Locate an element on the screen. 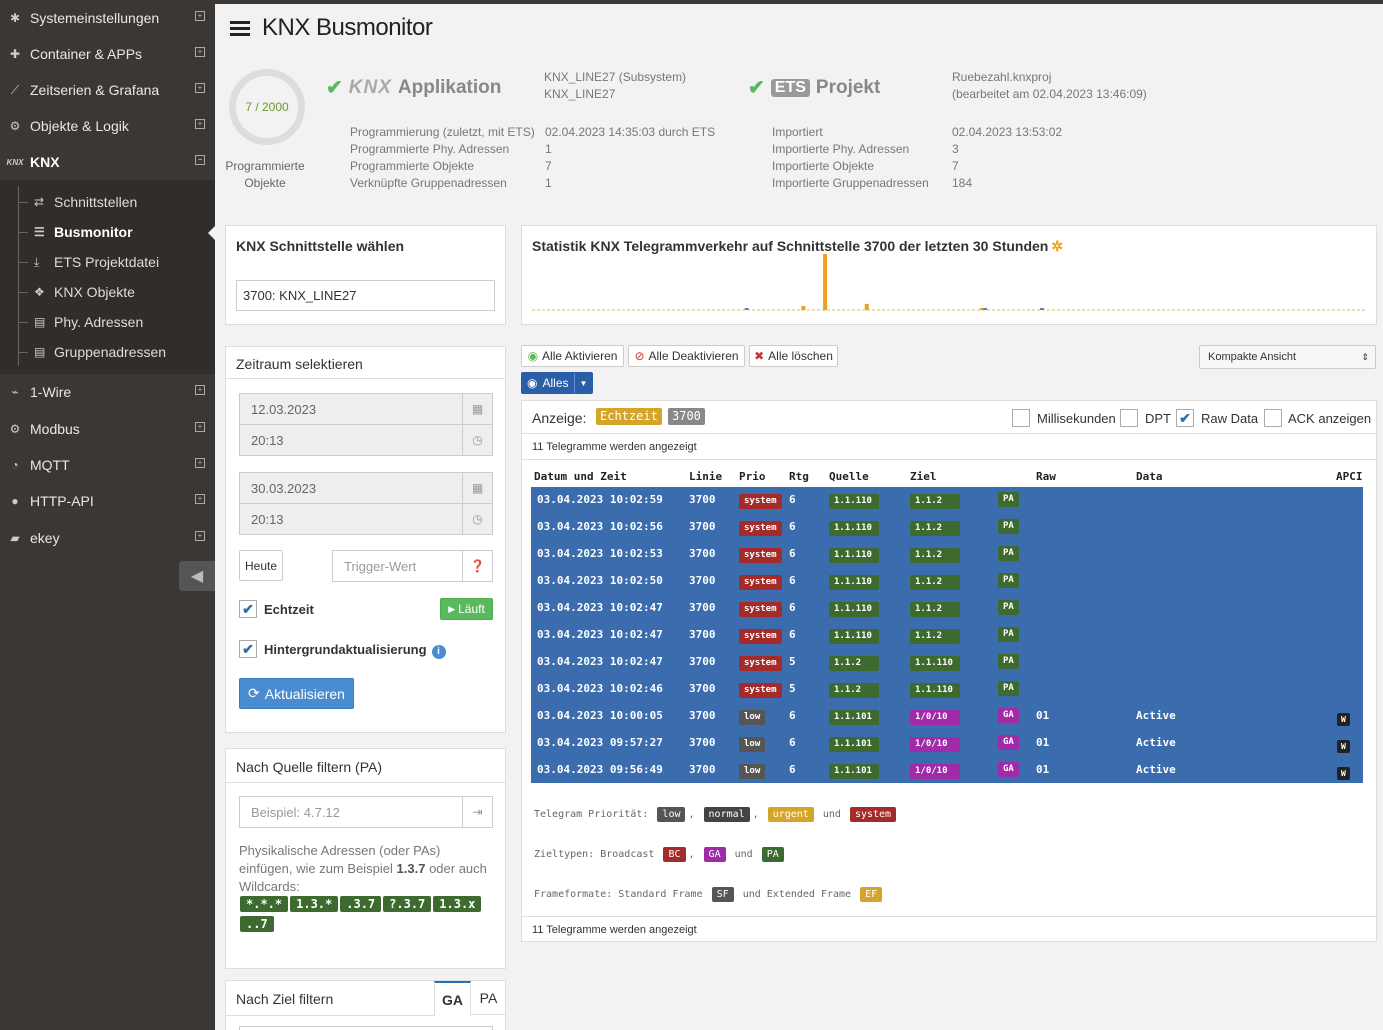 This screenshot has width=1383, height=1030. sidebar-item-container: ✚ Container & APPs + is located at coordinates (107, 54).